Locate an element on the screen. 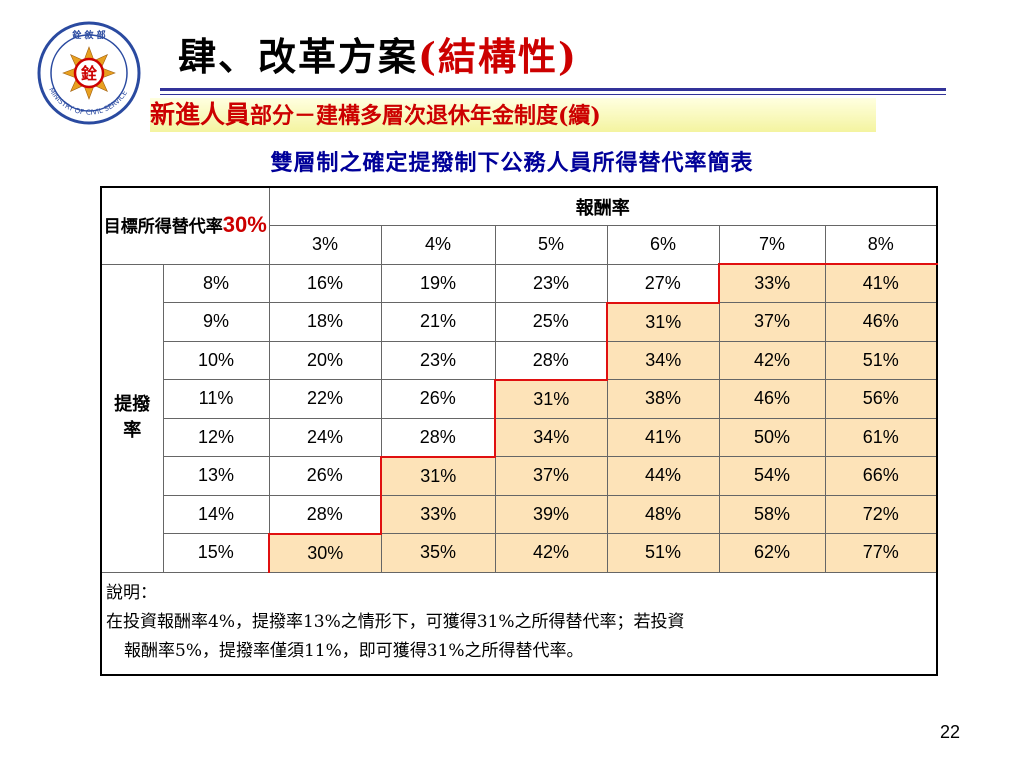  value-cell: 38% is located at coordinates (663, 399).